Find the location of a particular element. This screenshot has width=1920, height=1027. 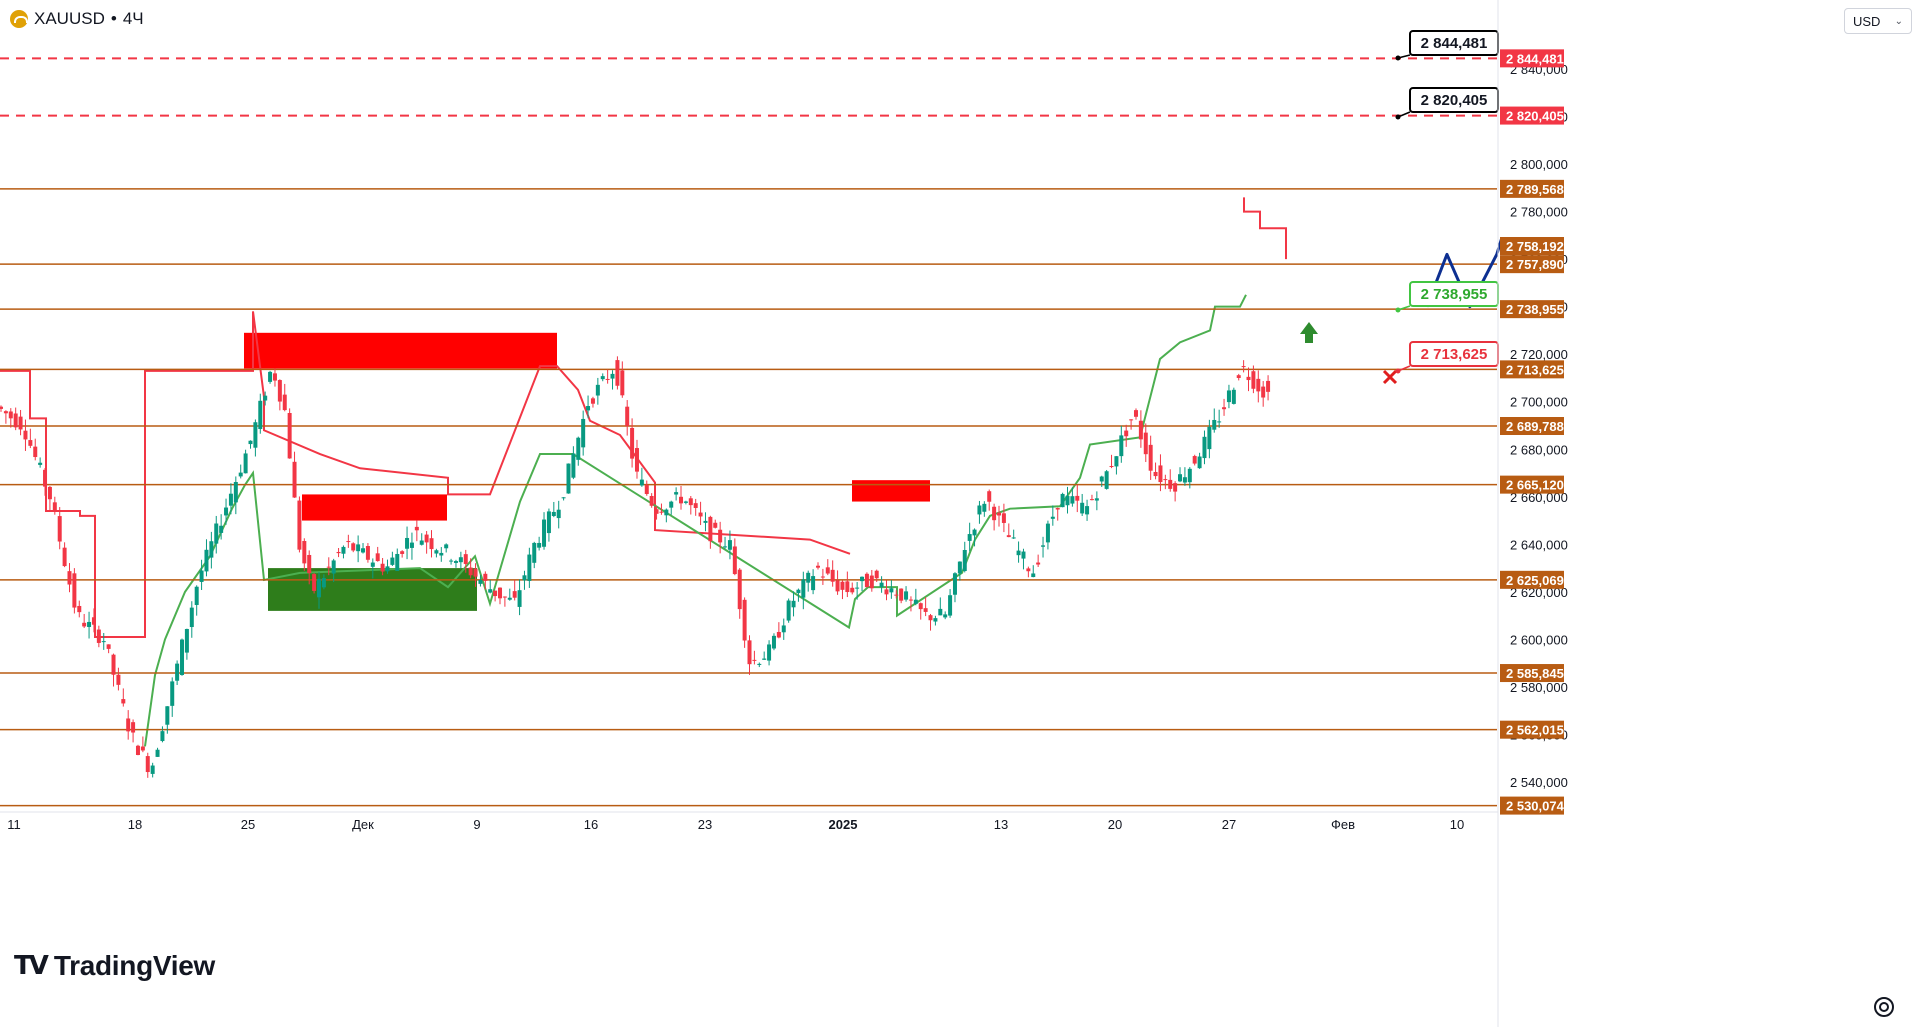

y-tick-label: 2 680,000 is located at coordinates (1539, 449).